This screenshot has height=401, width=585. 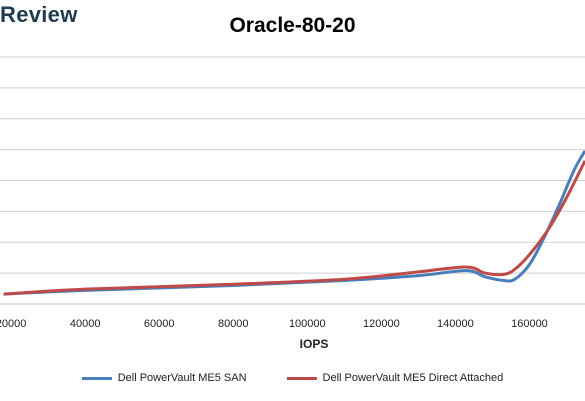 I want to click on x-tick-label: 40000, so click(x=85, y=324).